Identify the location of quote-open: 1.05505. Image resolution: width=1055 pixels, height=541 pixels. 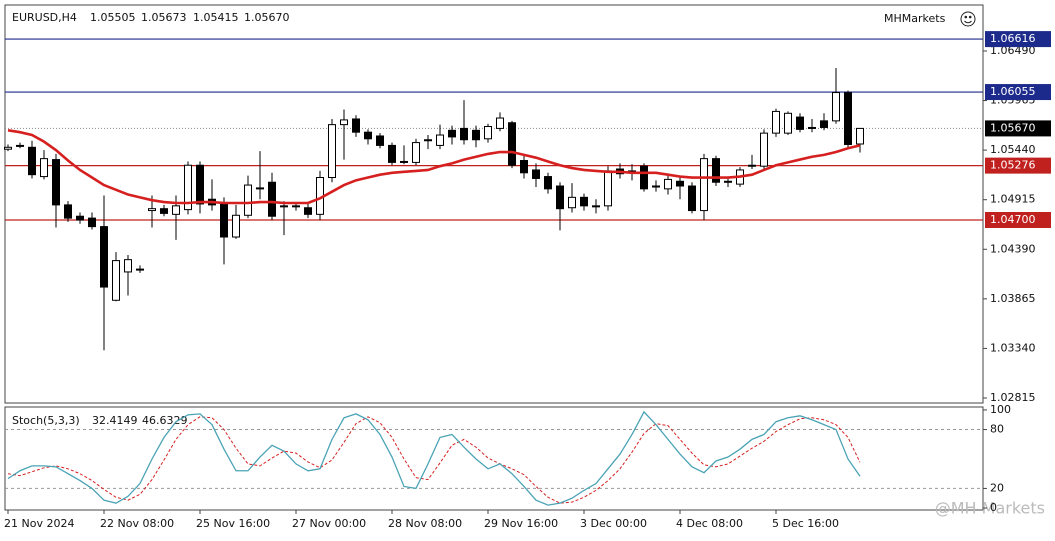
(113, 17).